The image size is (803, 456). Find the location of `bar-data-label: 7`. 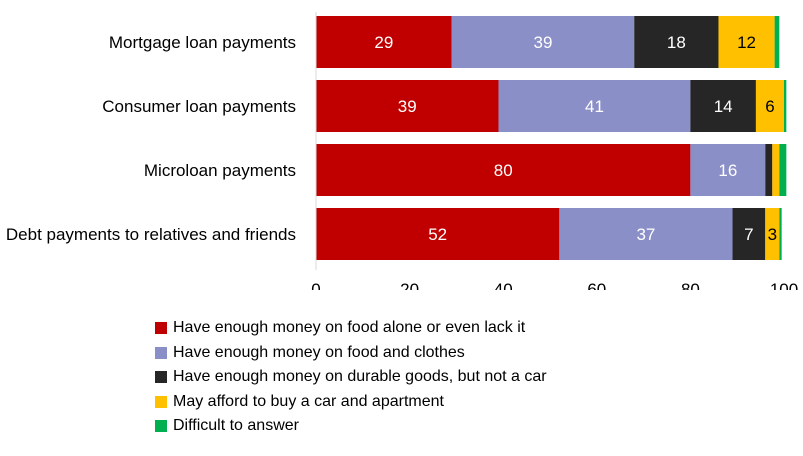

bar-data-label: 7 is located at coordinates (748, 234).